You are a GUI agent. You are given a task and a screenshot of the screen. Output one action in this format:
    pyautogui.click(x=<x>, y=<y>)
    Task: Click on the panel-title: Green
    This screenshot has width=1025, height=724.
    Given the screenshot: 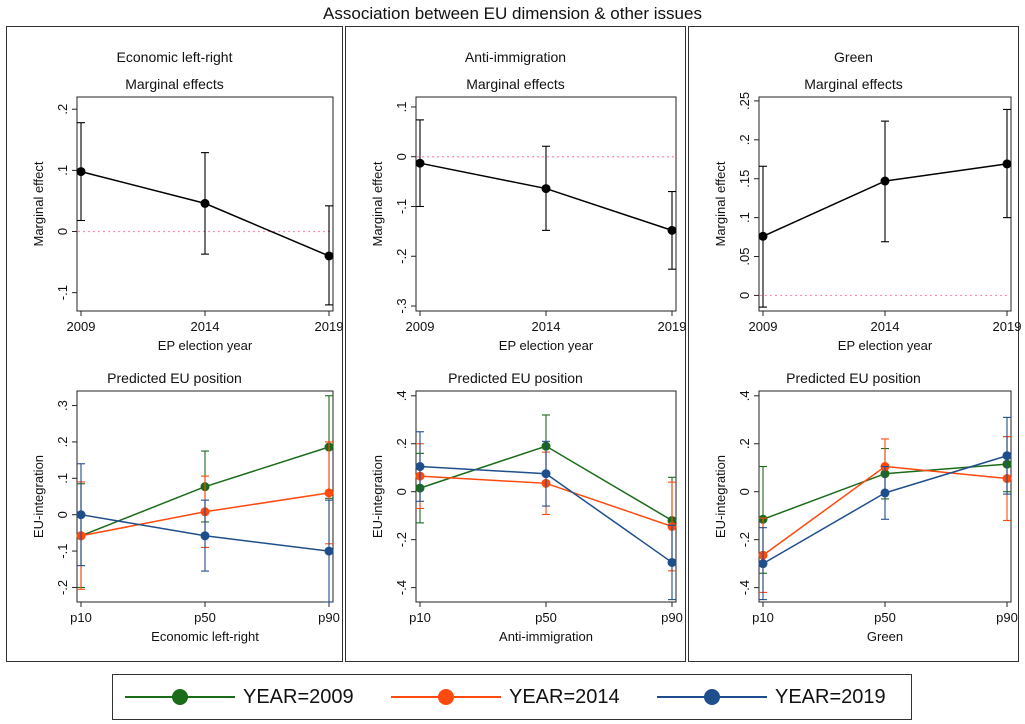 What is the action you would take?
    pyautogui.click(x=853, y=57)
    